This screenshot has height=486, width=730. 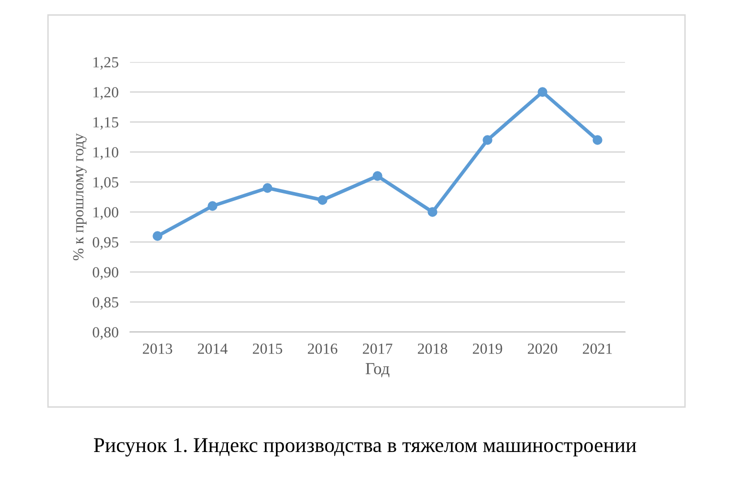 What do you see at coordinates (105, 153) in the screenshot?
I see `y-tick-label: 1,10` at bounding box center [105, 153].